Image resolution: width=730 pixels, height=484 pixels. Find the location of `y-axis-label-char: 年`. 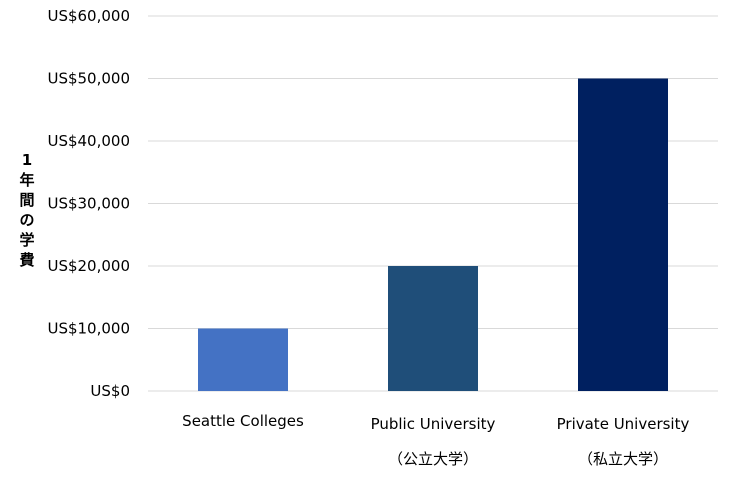

y-axis-label-char: 年 is located at coordinates (26, 180).